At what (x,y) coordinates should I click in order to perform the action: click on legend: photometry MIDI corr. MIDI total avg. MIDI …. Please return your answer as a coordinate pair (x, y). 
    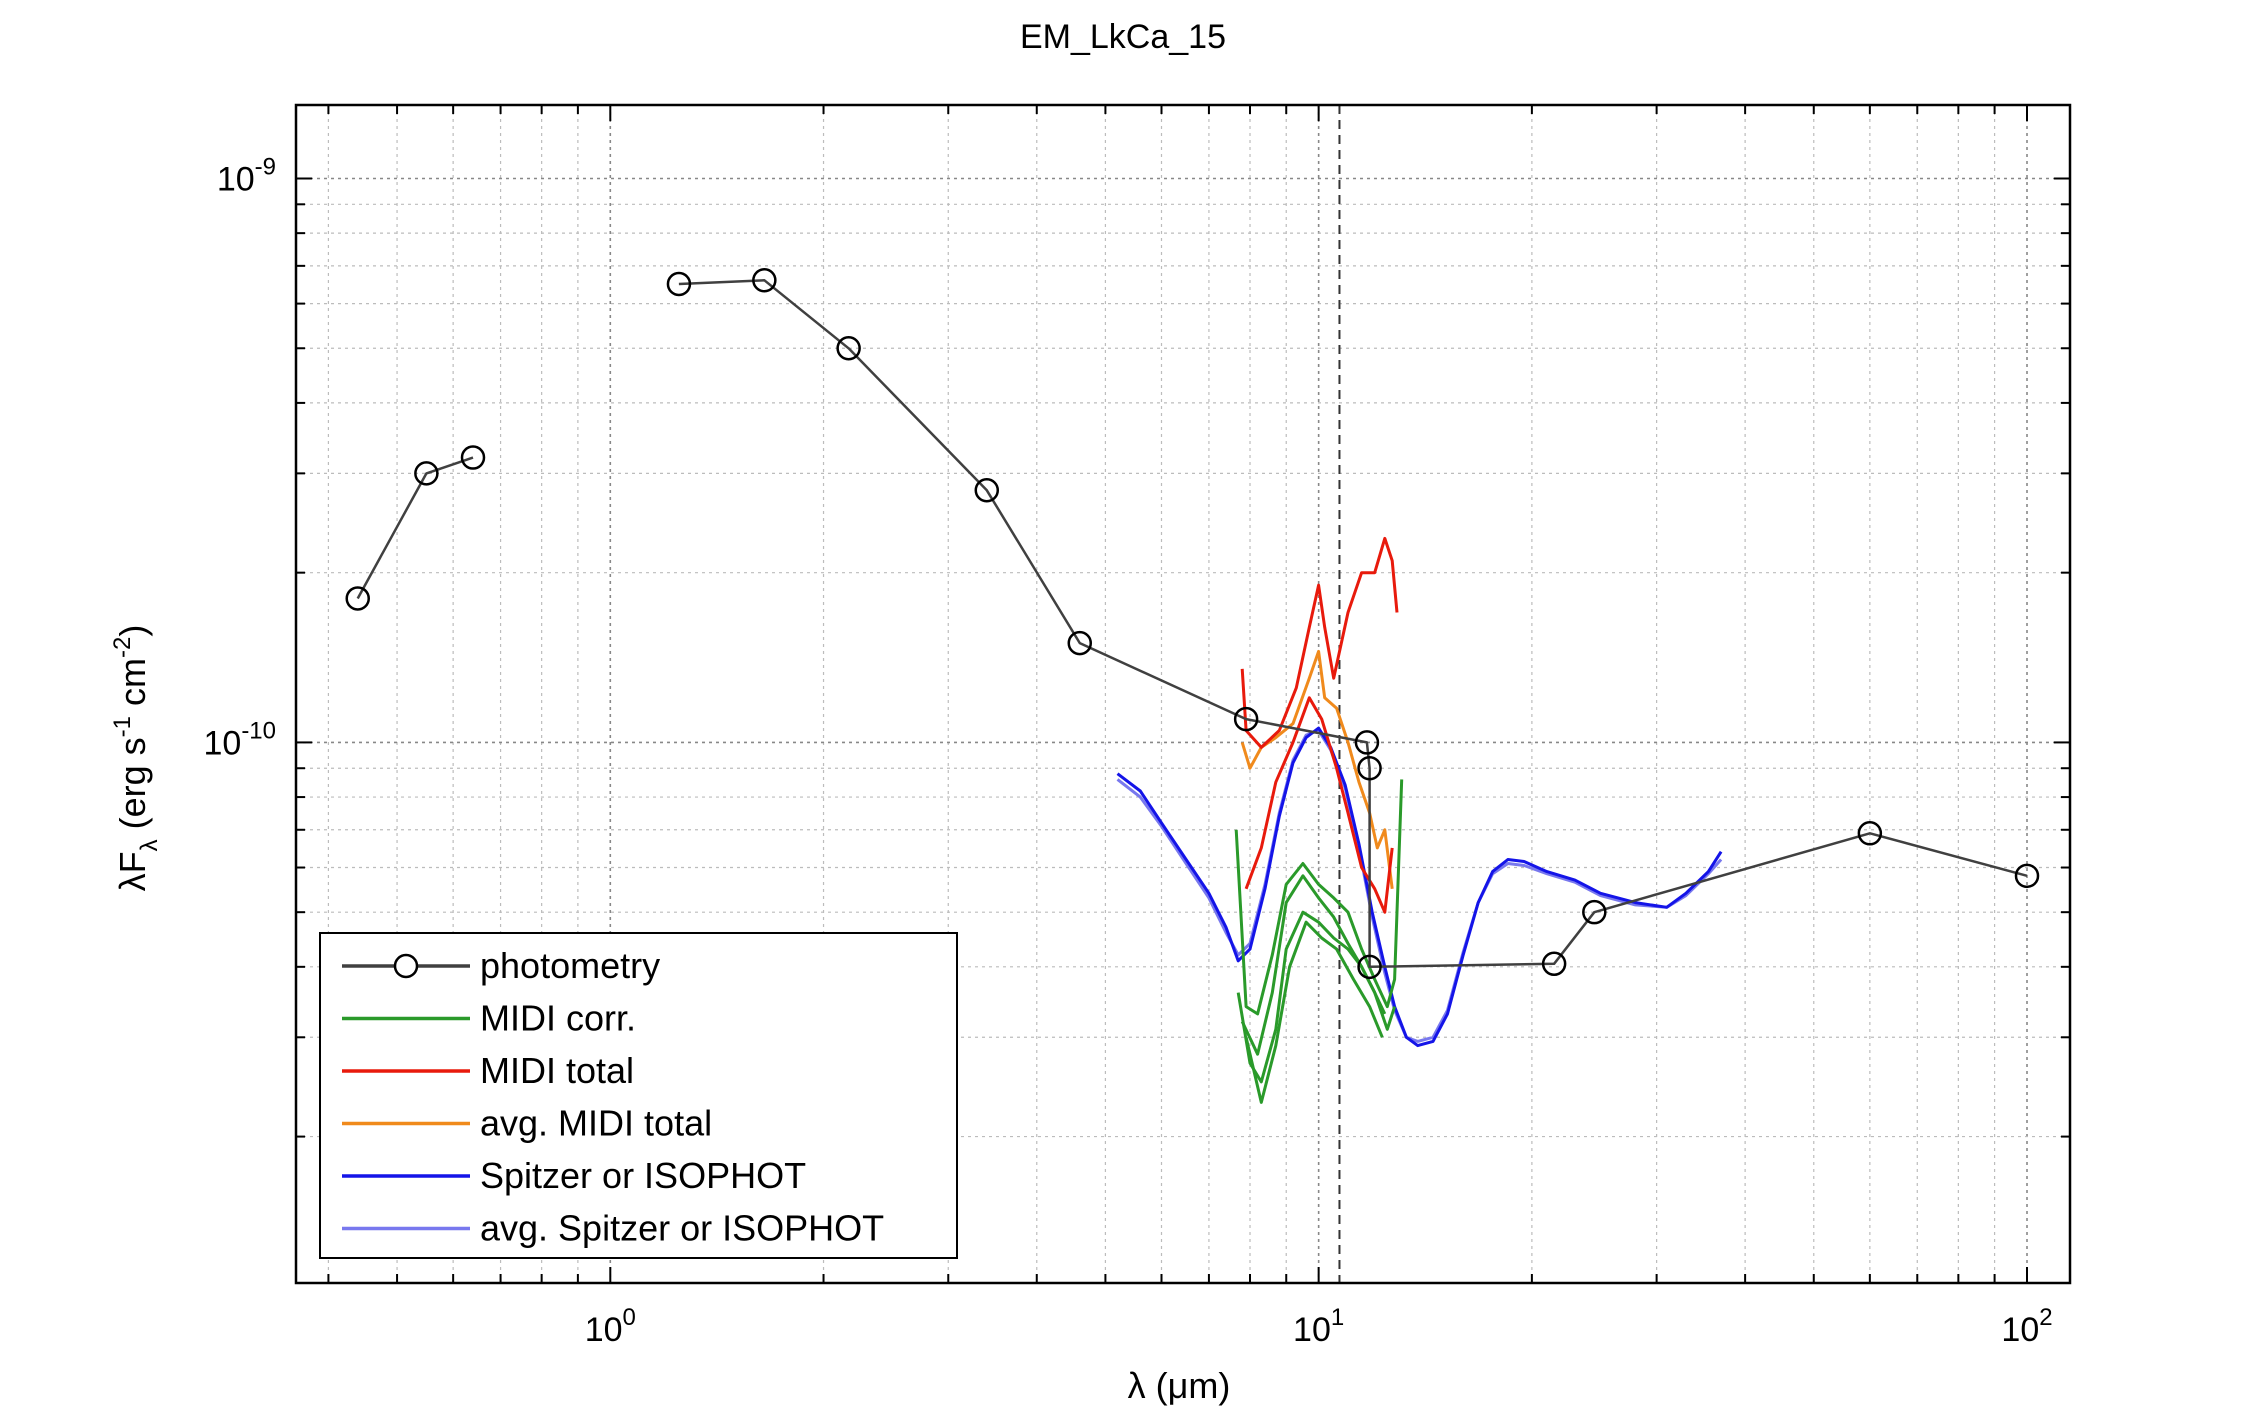
    Looking at the image, I should click on (638, 1095).